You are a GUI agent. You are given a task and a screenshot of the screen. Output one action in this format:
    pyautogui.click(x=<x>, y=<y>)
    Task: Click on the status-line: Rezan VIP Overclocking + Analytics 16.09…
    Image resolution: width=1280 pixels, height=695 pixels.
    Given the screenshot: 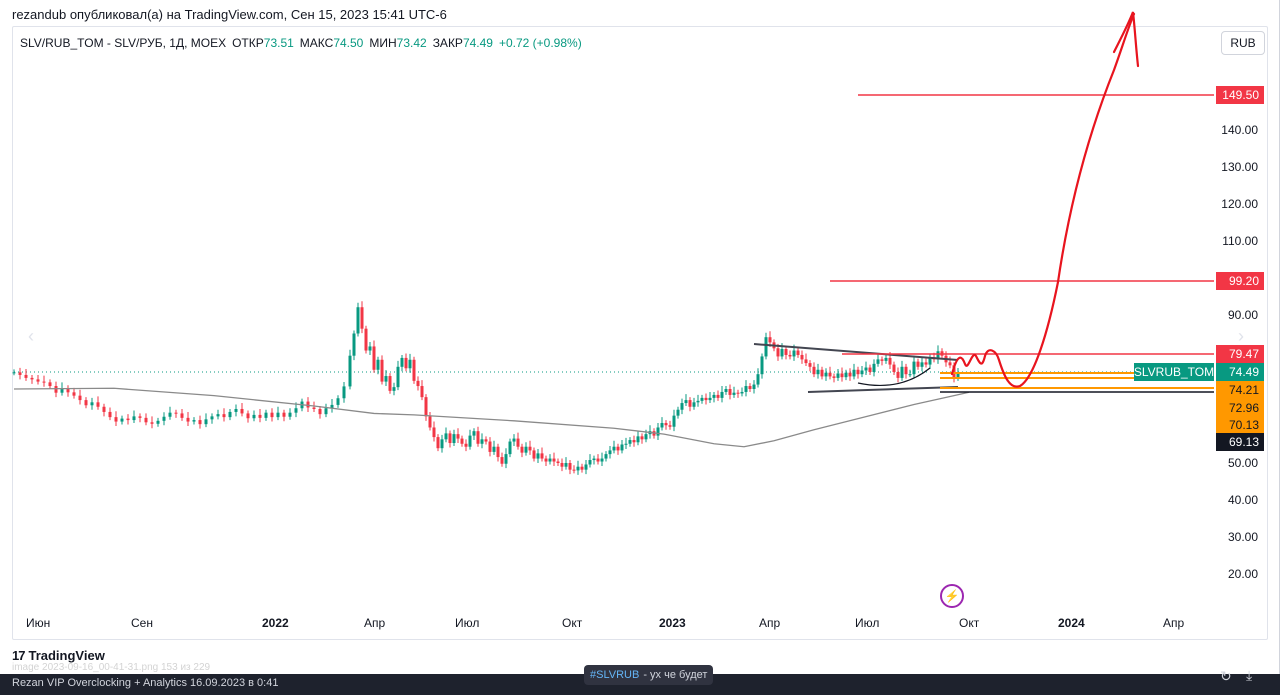 What is the action you would take?
    pyautogui.click(x=145, y=683)
    